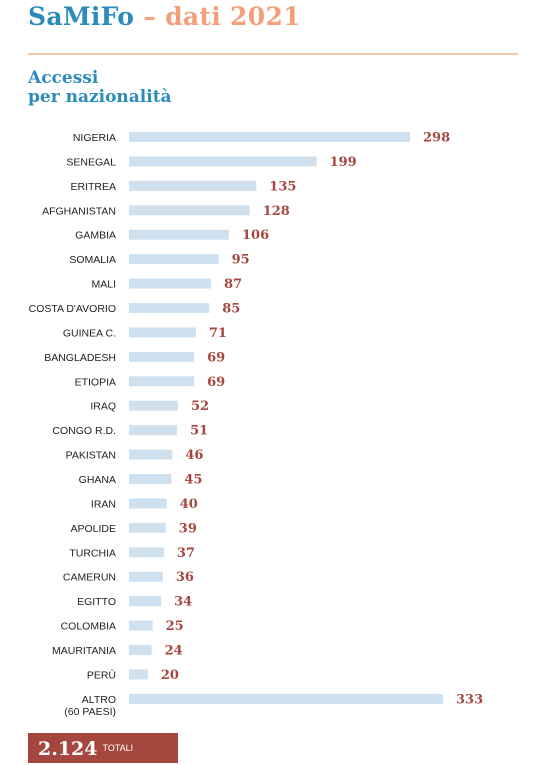  Describe the element at coordinates (68, 749) in the screenshot. I see `total-value: 2.124` at that location.